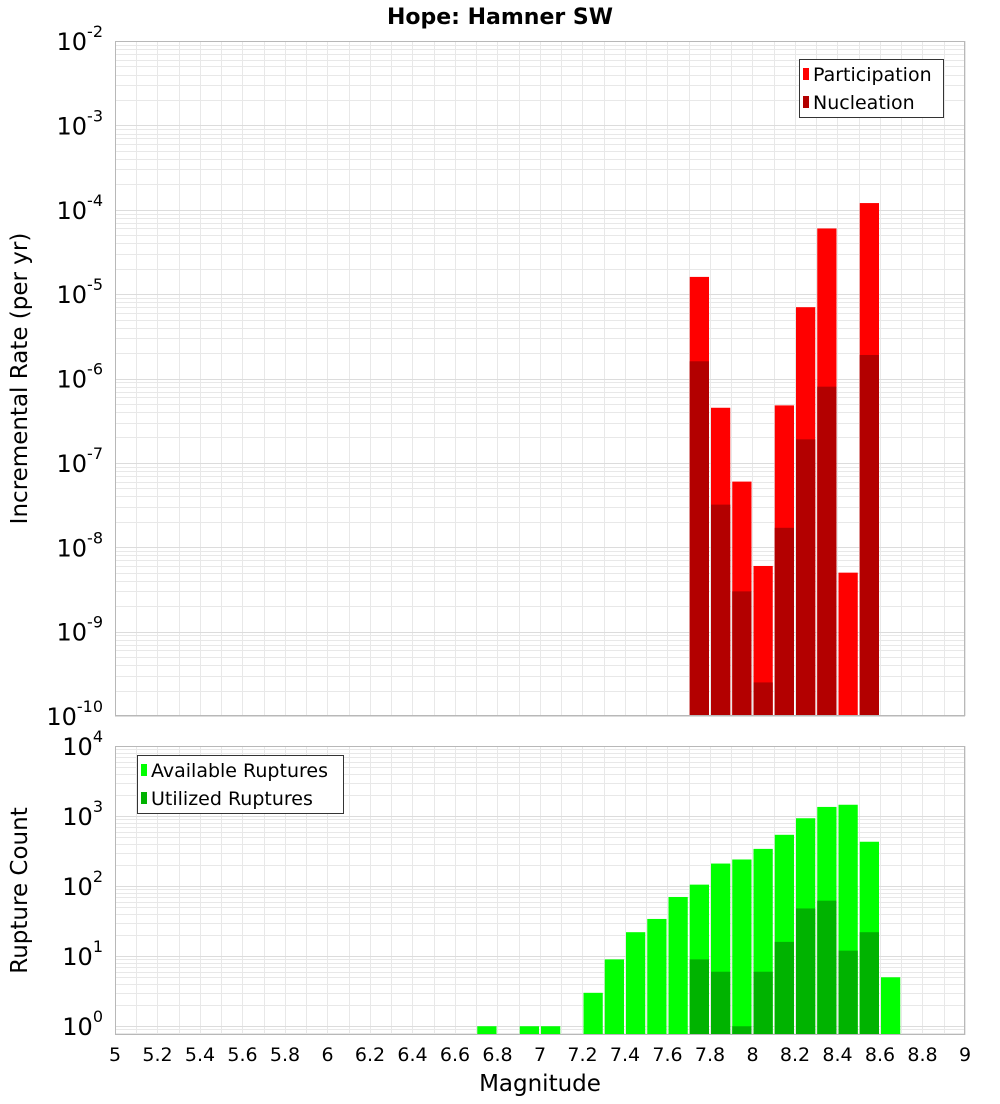  I want to click on y-tick-exponent: -10, so click(90, 706).